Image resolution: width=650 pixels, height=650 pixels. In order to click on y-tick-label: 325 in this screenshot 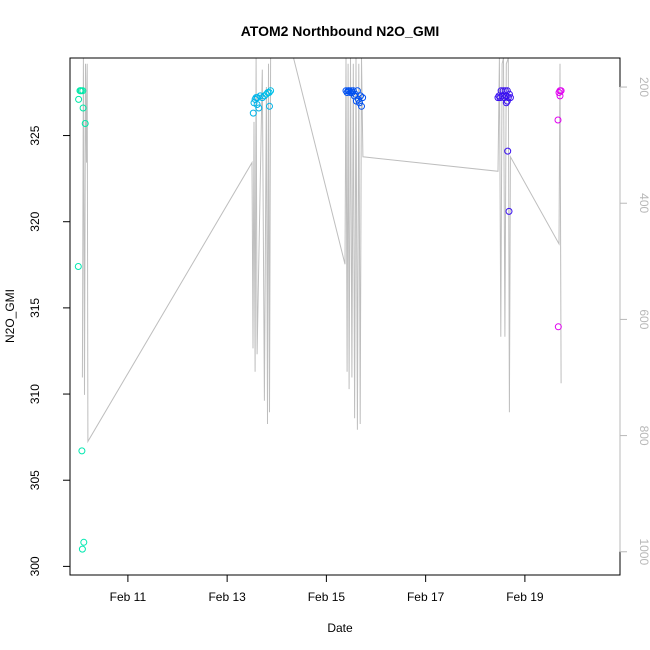, I will do `click(35, 135)`.